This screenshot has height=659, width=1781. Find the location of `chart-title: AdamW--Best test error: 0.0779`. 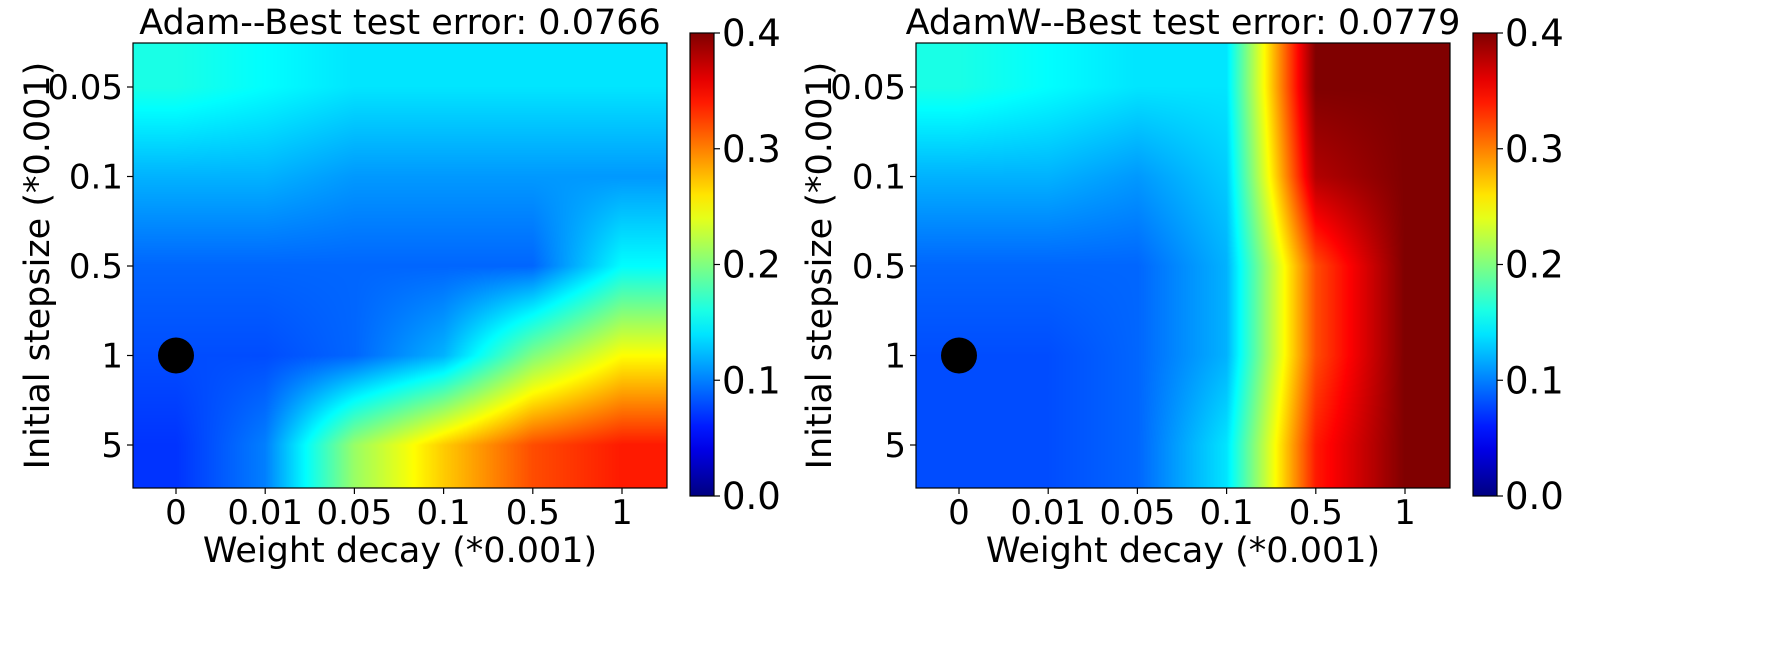

chart-title: AdamW--Best test error: 0.0779 is located at coordinates (1183, 23).